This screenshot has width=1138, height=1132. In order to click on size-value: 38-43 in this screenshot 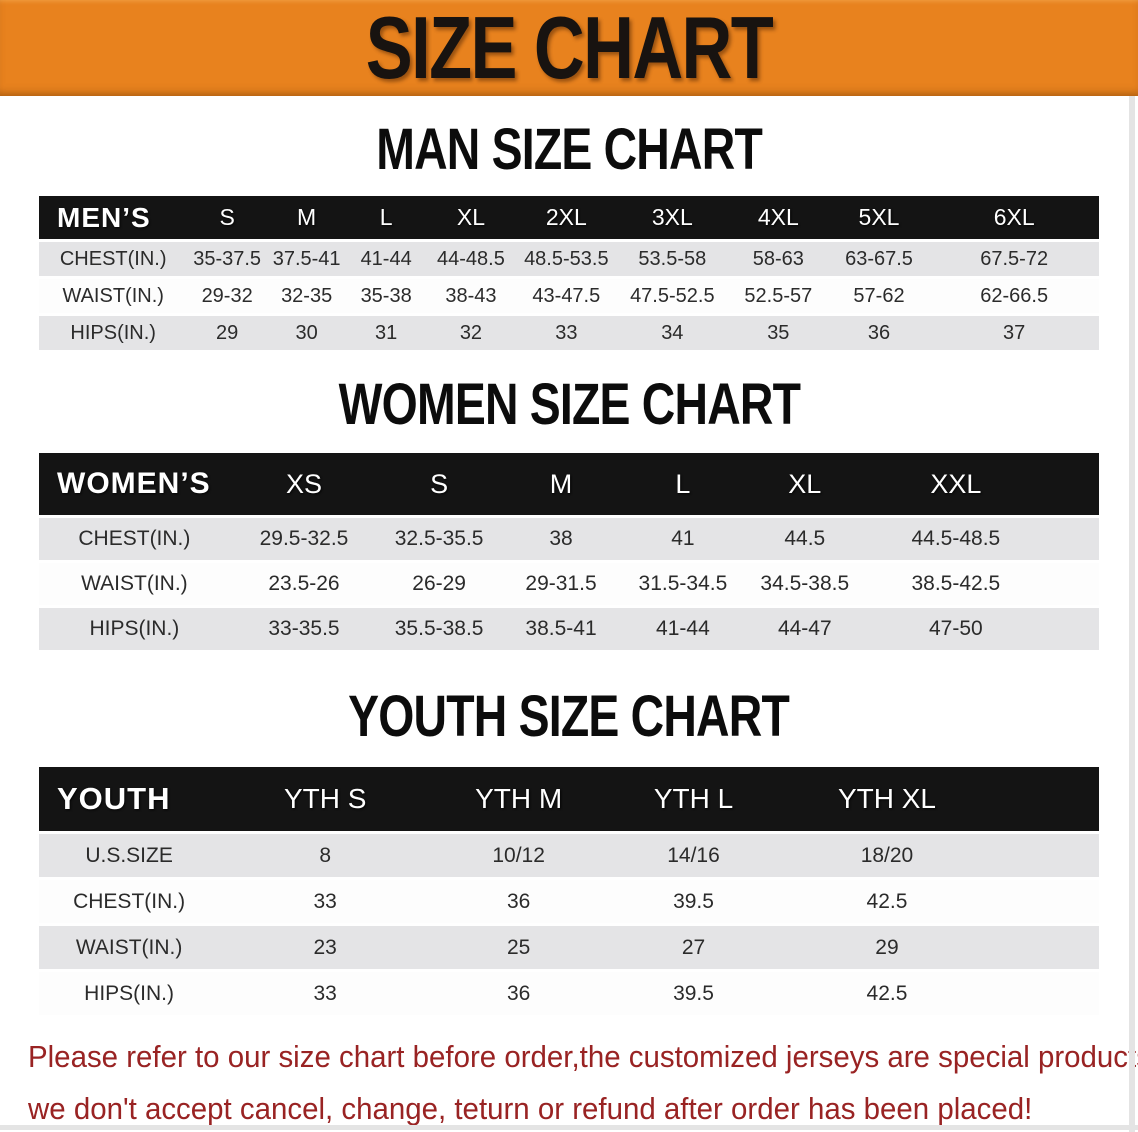, I will do `click(470, 296)`.